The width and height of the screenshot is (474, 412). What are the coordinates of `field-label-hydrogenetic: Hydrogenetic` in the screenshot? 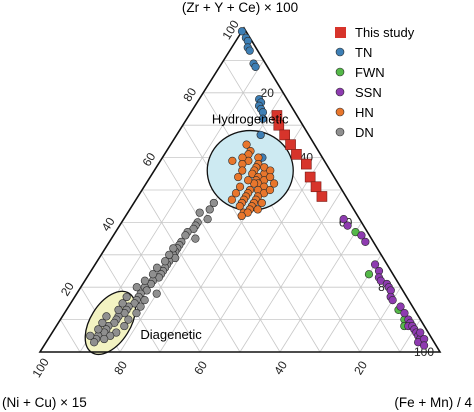 It's located at (250, 119).